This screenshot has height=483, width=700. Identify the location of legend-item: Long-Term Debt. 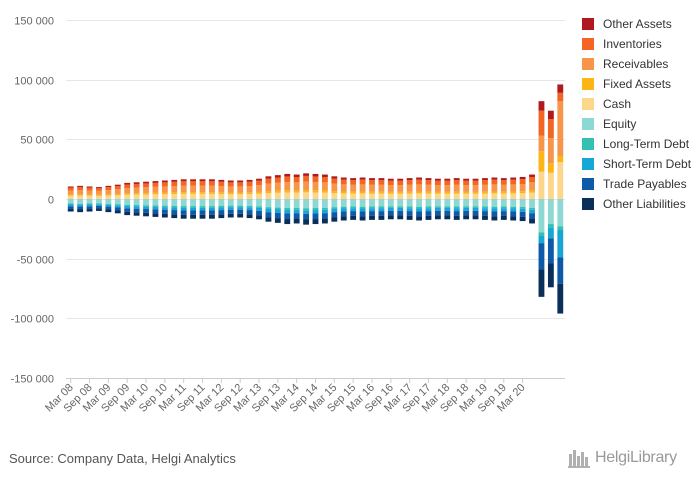
(636, 144).